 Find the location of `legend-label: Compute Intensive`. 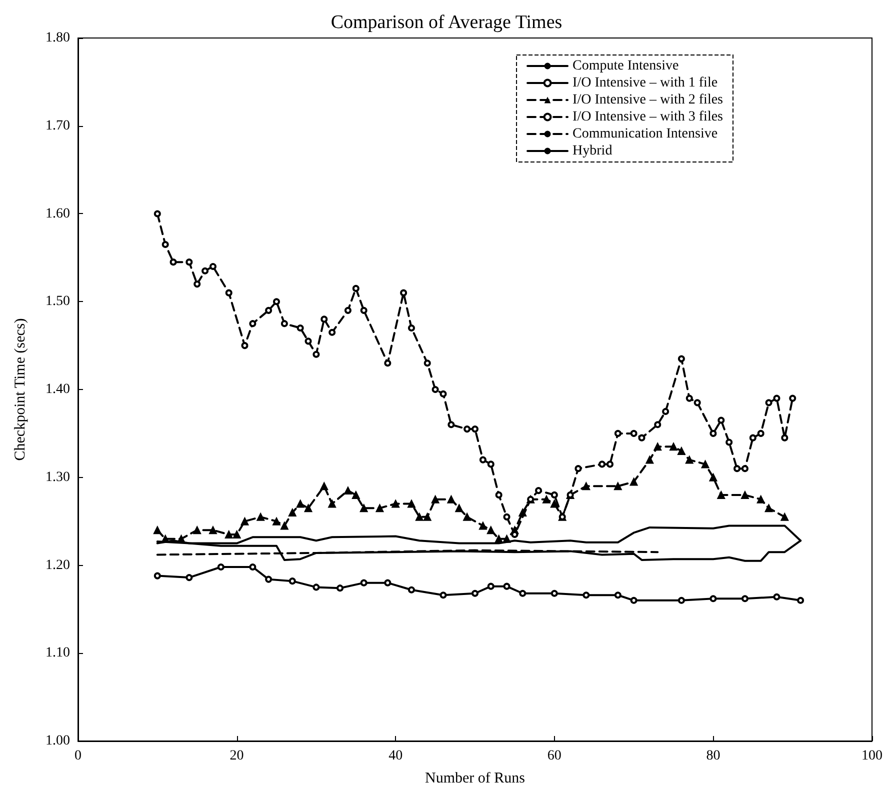

legend-label: Compute Intensive is located at coordinates (625, 66).